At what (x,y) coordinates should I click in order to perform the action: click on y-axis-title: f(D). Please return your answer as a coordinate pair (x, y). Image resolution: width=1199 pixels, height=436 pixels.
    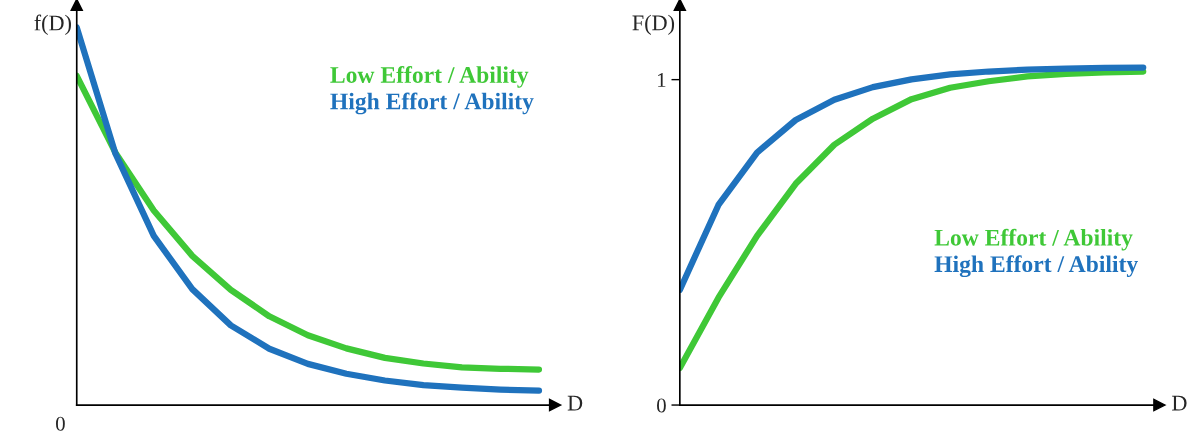
    Looking at the image, I should click on (52, 24).